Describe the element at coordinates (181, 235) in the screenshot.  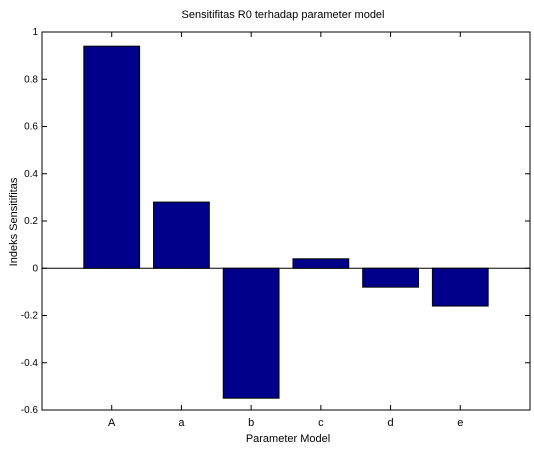
I see `bar-a` at that location.